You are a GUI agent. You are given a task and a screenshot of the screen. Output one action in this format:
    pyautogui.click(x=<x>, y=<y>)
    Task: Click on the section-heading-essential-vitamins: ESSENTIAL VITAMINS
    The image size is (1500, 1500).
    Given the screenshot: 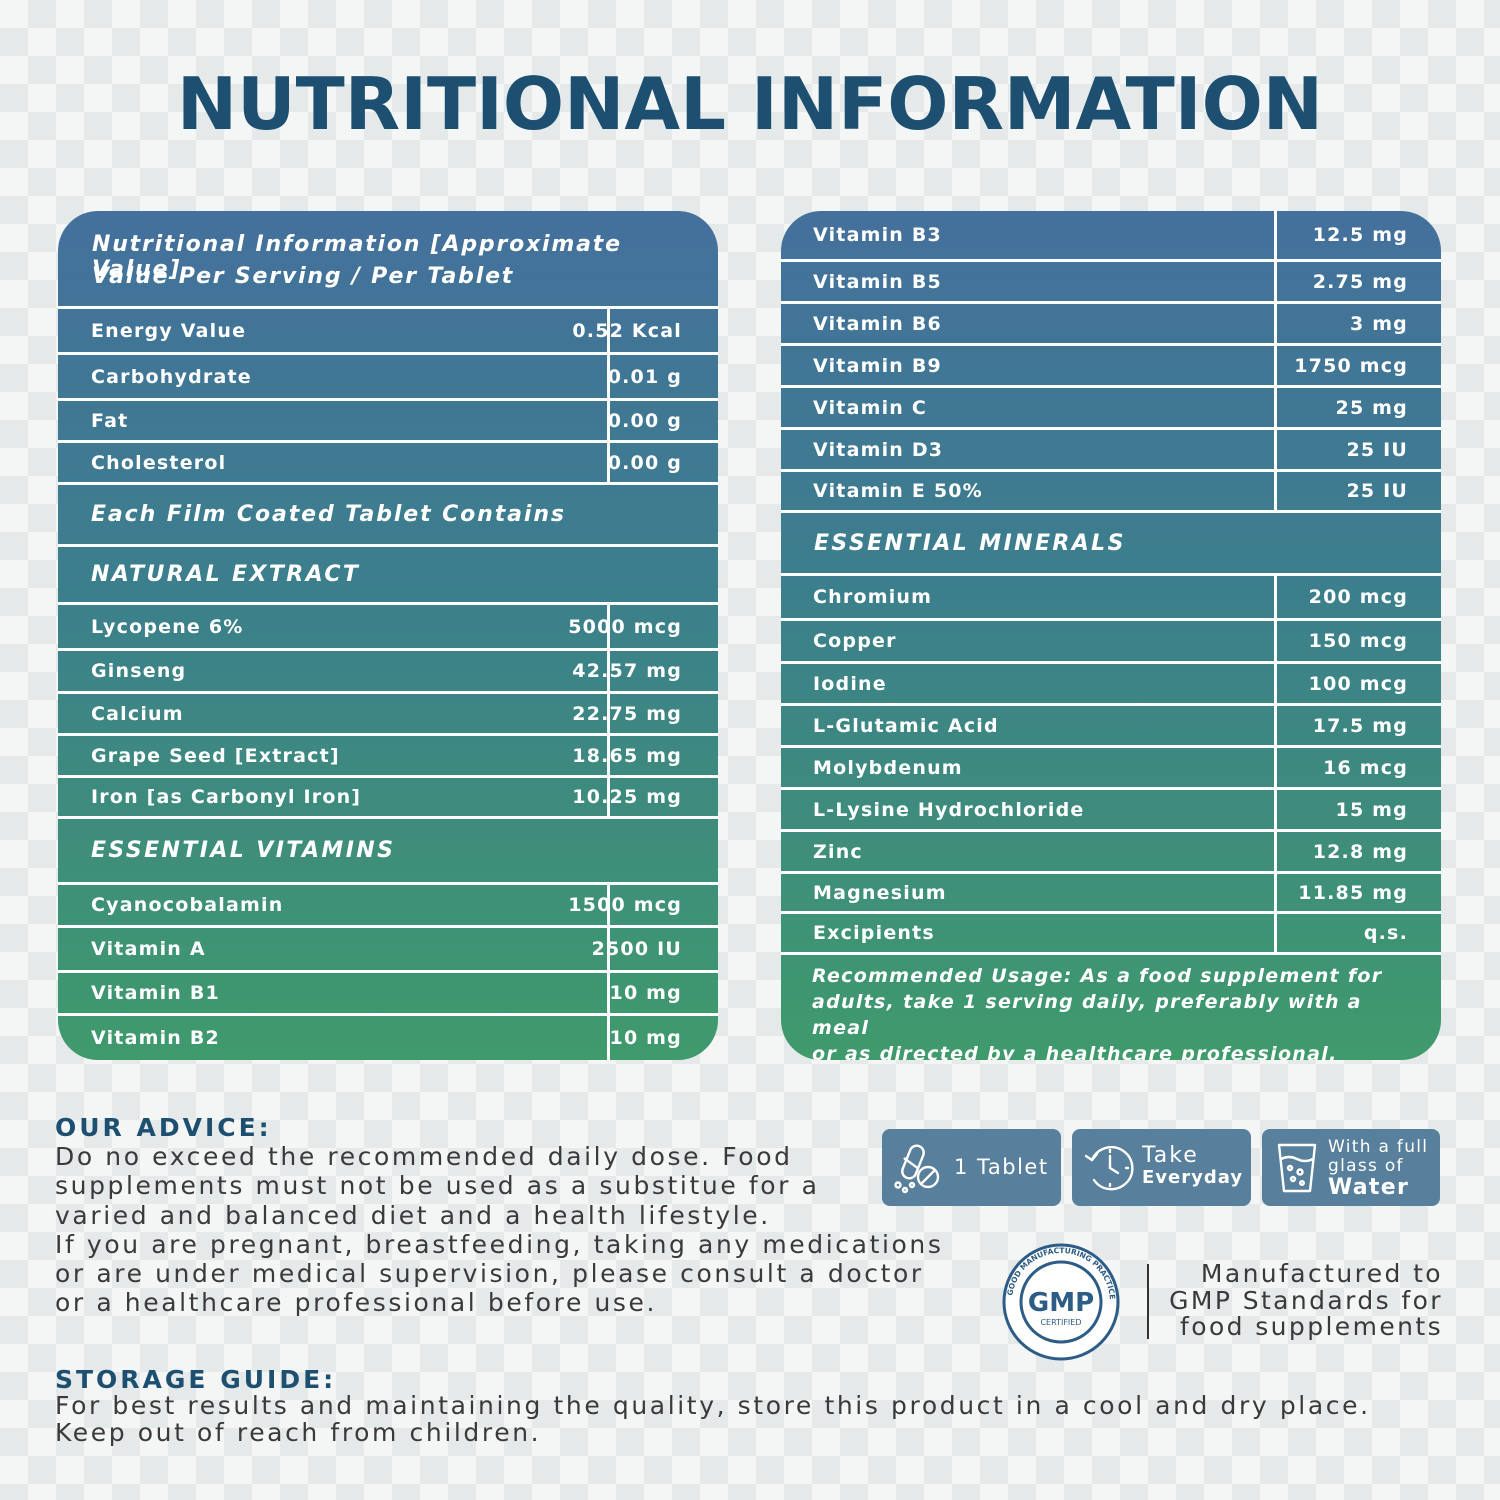 What is the action you would take?
    pyautogui.click(x=388, y=852)
    